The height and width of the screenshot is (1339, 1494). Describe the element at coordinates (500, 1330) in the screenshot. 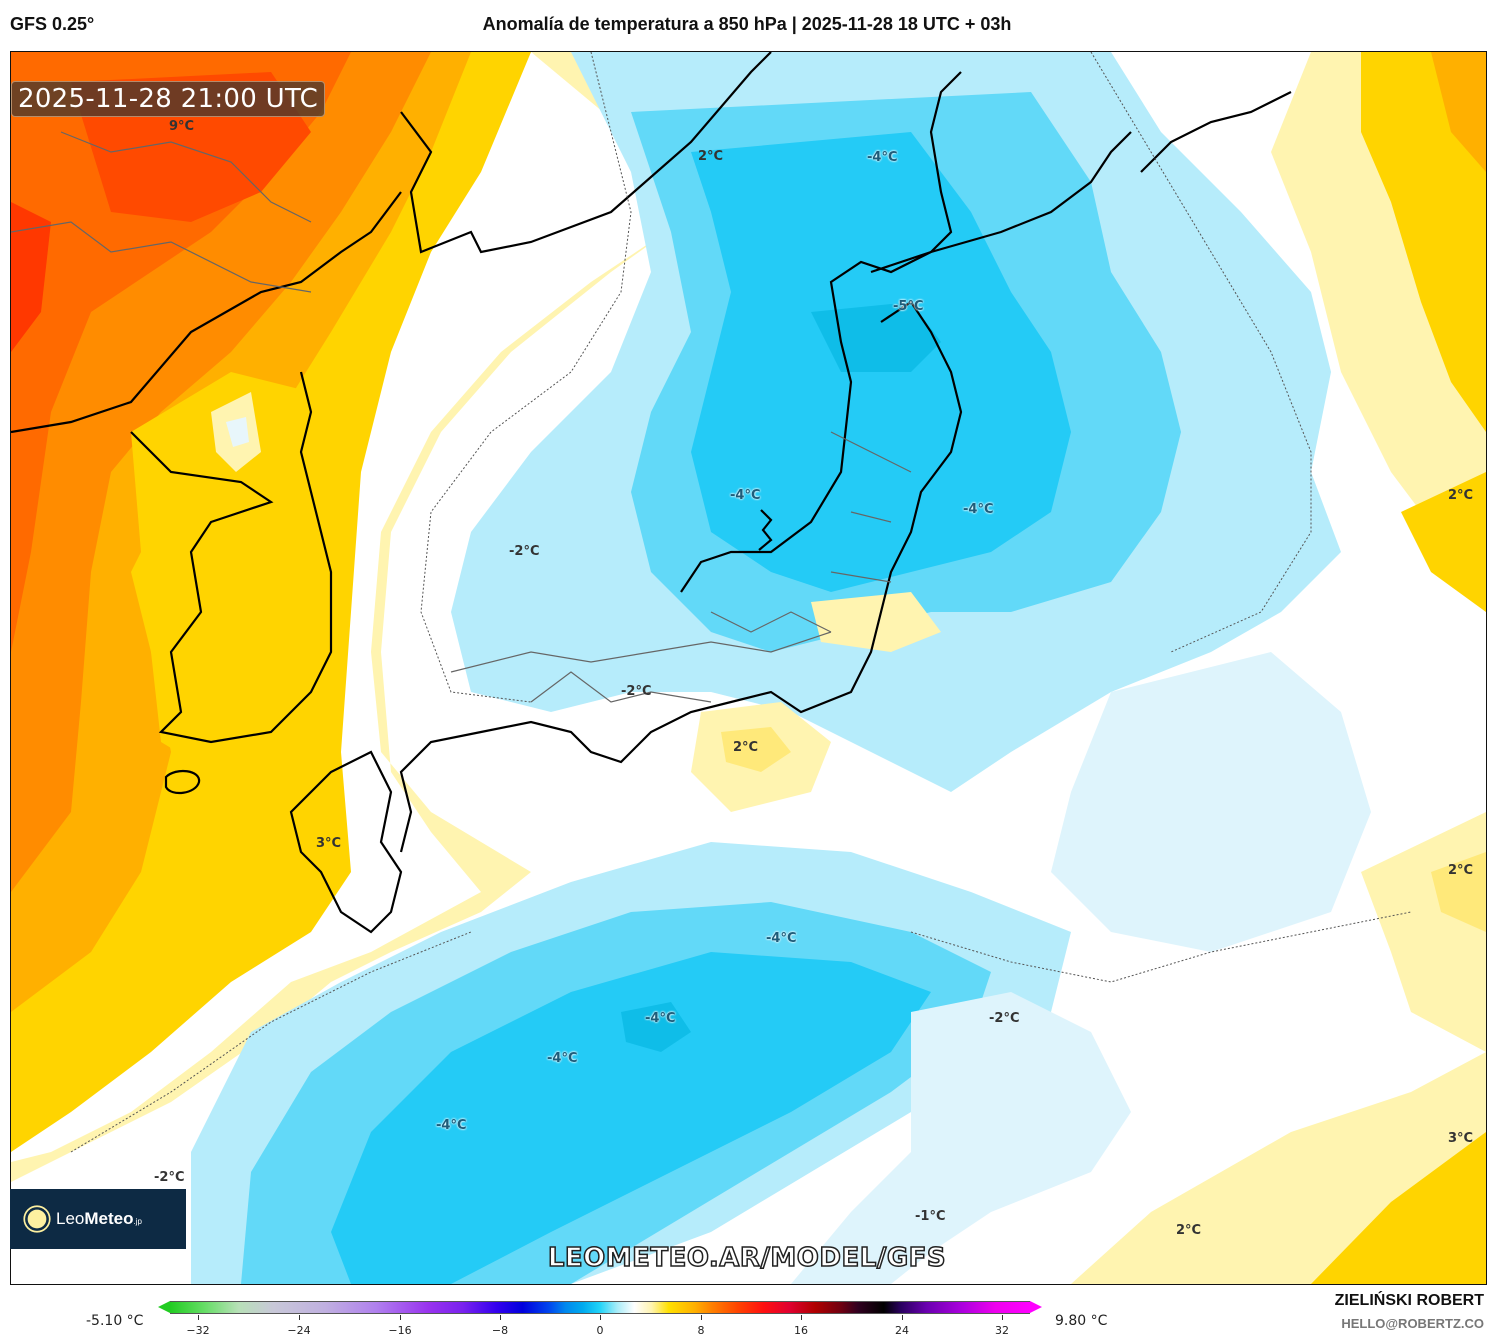

I see `colorbar-tick-label: −8` at that location.